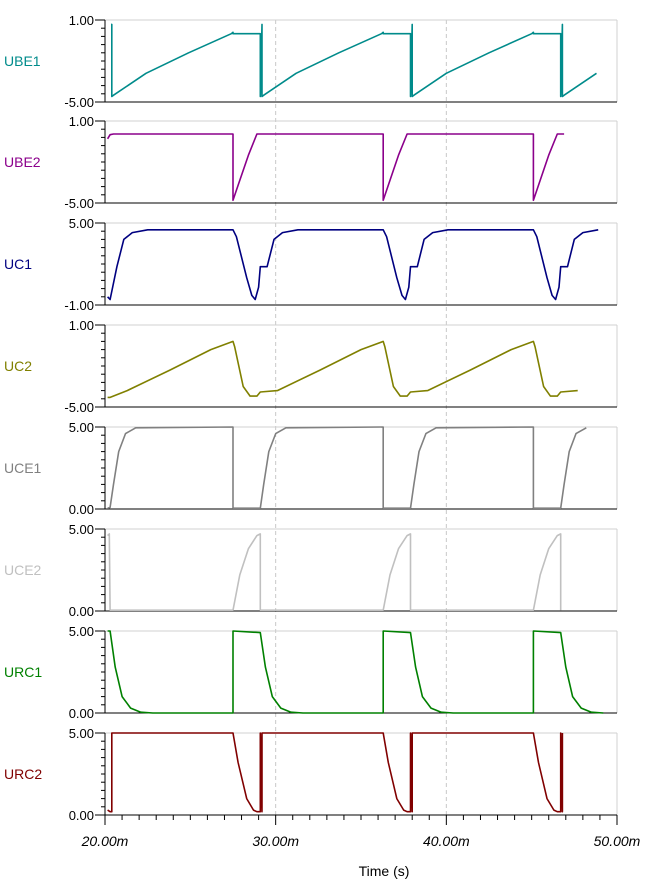  Describe the element at coordinates (22, 61) in the screenshot. I see `series-label: UBE1` at that location.